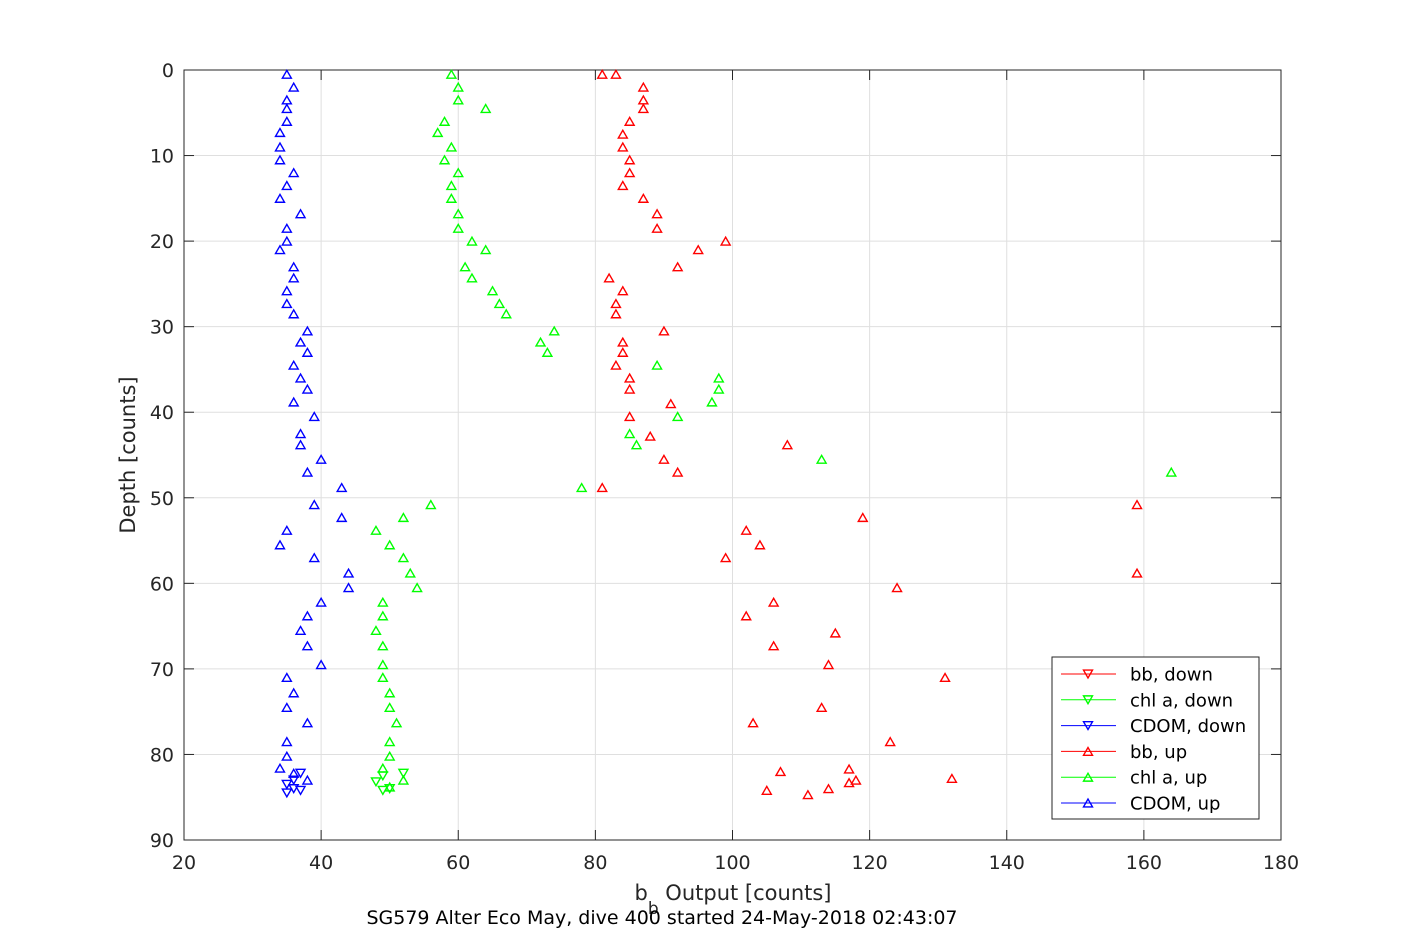 This screenshot has width=1417, height=945. What do you see at coordinates (1168, 778) in the screenshot?
I see `legend-label: chl a, up` at bounding box center [1168, 778].